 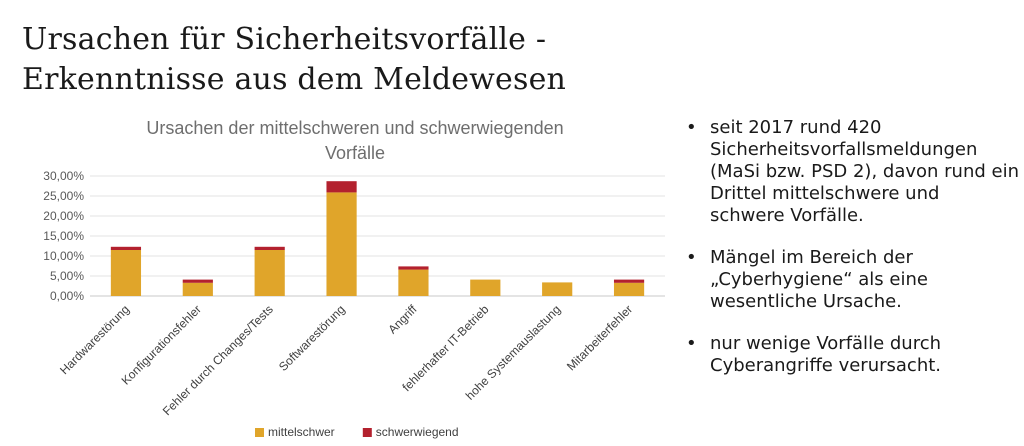 What do you see at coordinates (94, 339) in the screenshot?
I see `x-tick-label: Hardwarestörung` at bounding box center [94, 339].